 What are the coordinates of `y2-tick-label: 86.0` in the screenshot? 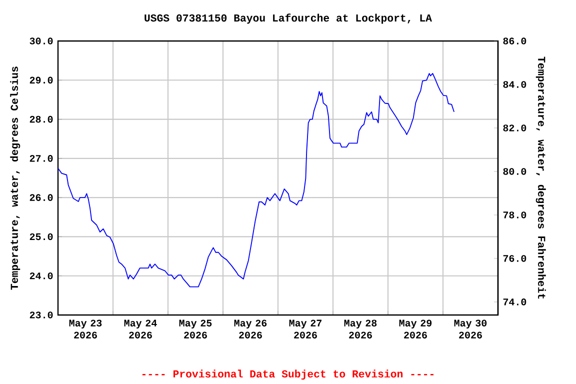 It's located at (514, 41).